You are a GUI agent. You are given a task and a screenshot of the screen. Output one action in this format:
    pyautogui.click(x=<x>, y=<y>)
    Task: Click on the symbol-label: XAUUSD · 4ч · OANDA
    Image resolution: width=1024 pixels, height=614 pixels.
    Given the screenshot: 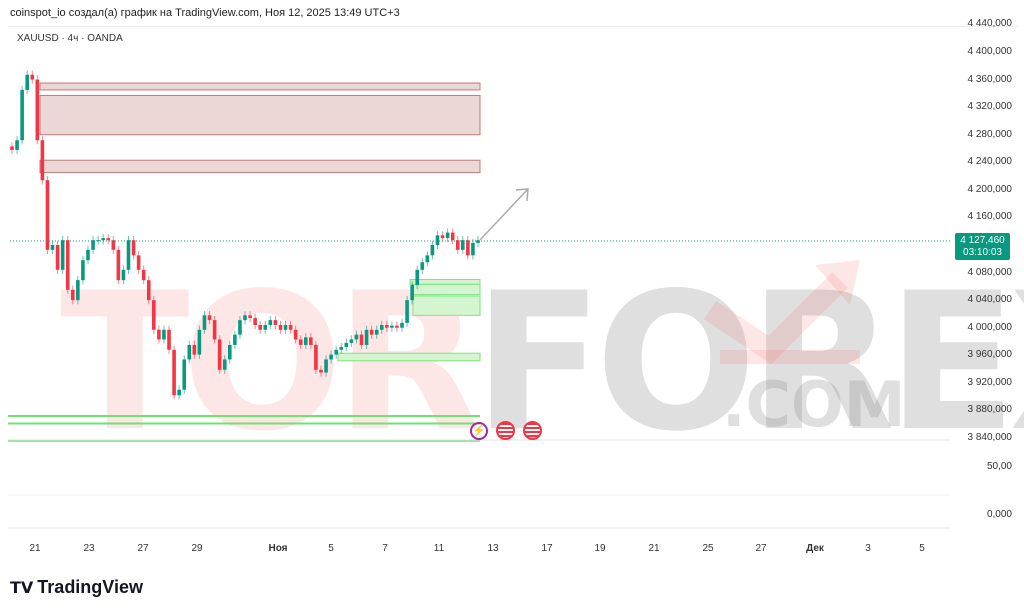 What is the action you would take?
    pyautogui.click(x=70, y=38)
    